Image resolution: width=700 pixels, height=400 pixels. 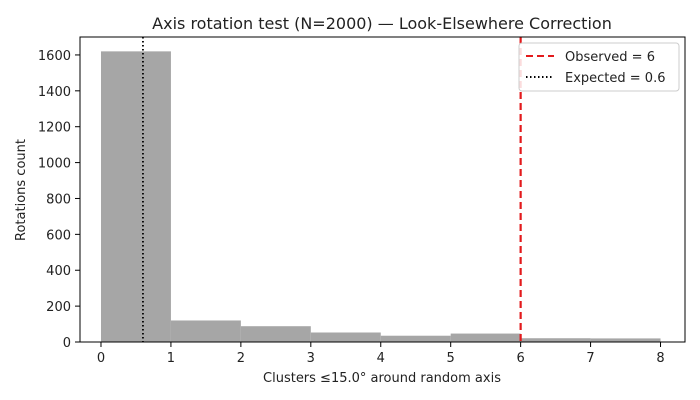 What do you see at coordinates (21, 190) in the screenshot?
I see `y-axis-label: Rotations count` at bounding box center [21, 190].